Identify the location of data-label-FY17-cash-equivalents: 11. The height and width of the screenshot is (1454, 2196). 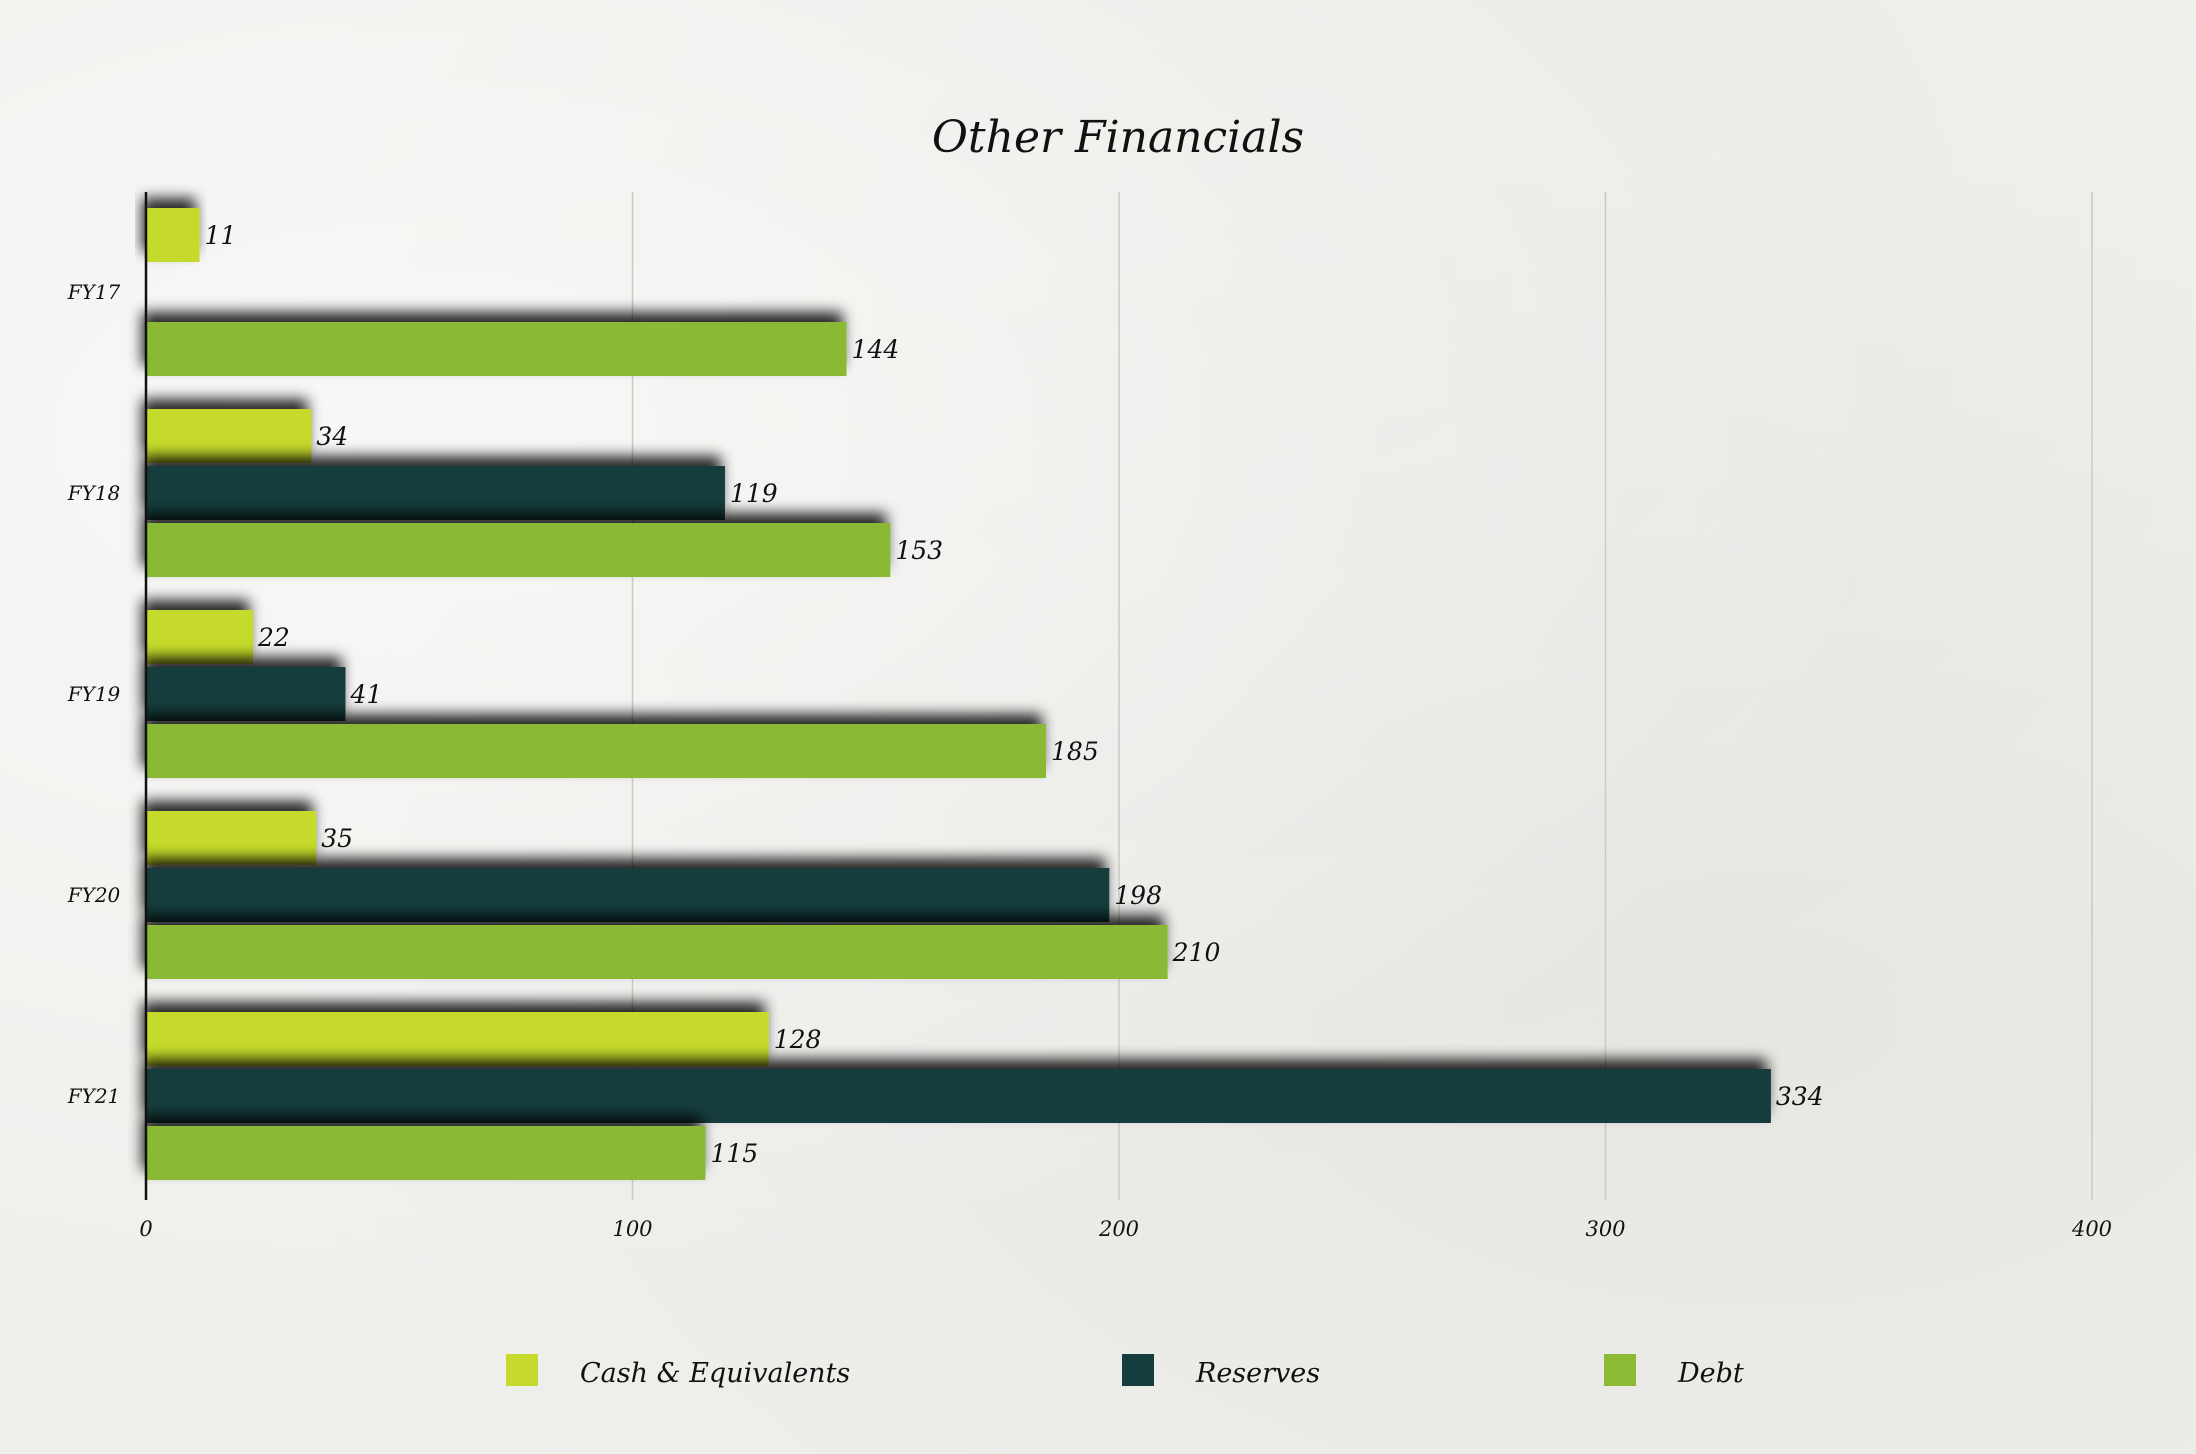
(221, 235).